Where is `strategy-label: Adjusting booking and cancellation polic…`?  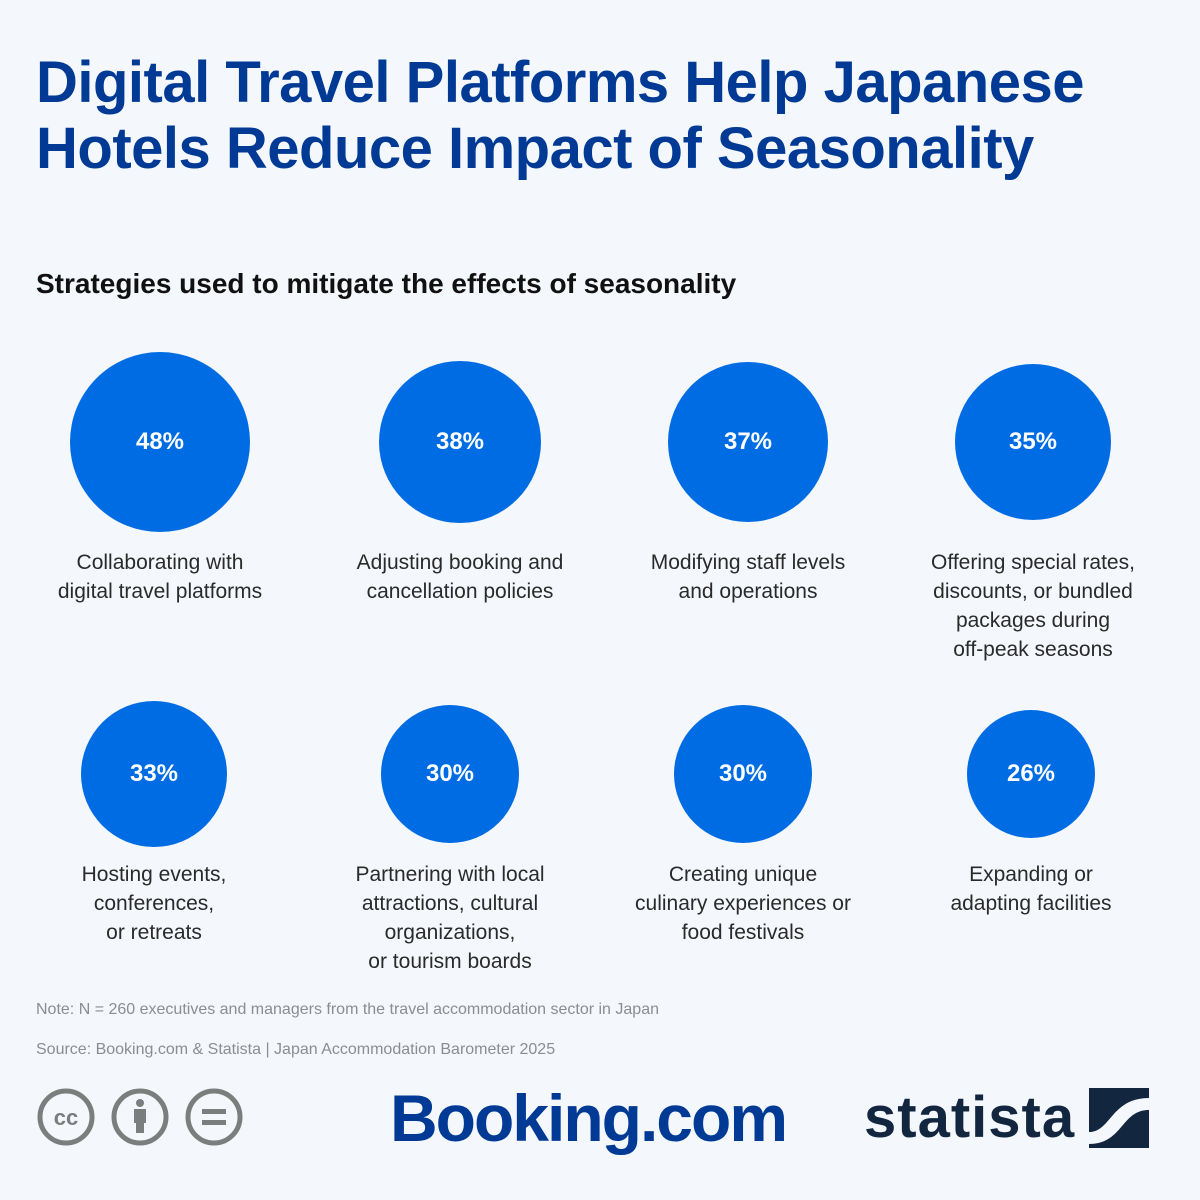 strategy-label: Adjusting booking and cancellation polic… is located at coordinates (460, 577).